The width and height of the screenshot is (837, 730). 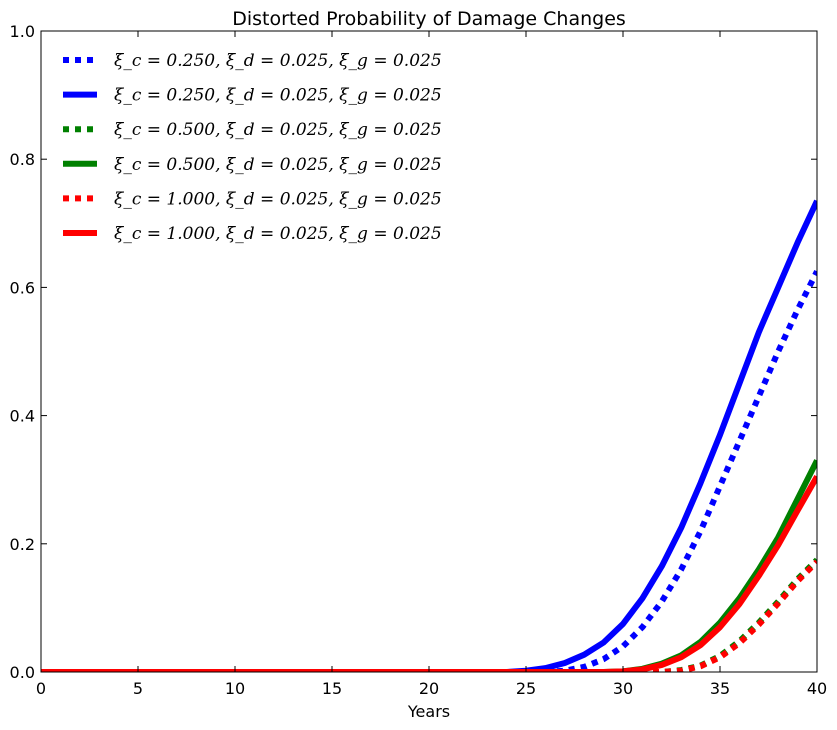 What do you see at coordinates (278, 199) in the screenshot?
I see `legend-label-5: ξ_c = 1.000, ξ_d = 0.025, ξ_g = 0.025` at bounding box center [278, 199].